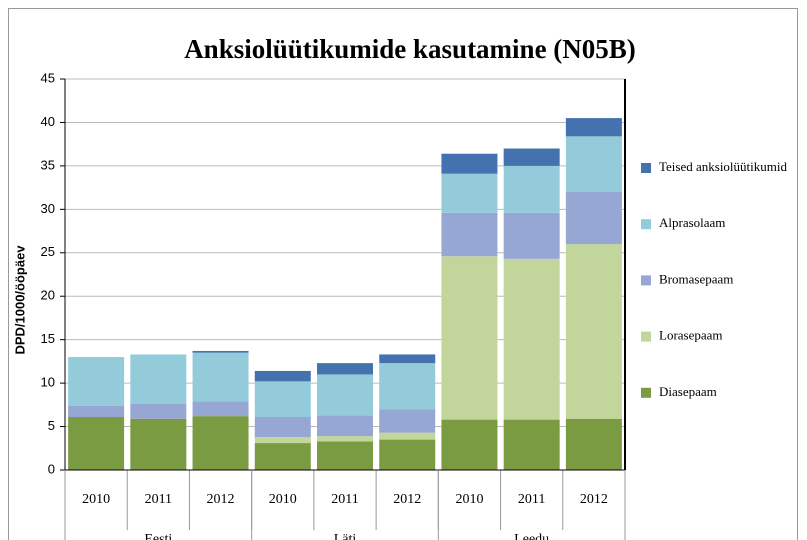 The image size is (807, 540). What do you see at coordinates (692, 222) in the screenshot?
I see `legend-label: Alprasolaam` at bounding box center [692, 222].